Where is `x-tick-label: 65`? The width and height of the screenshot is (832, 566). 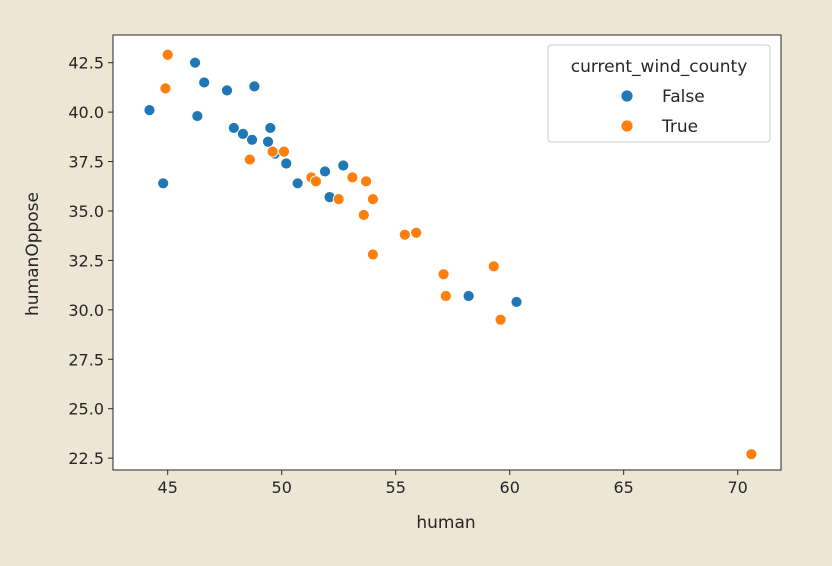 x-tick-label: 65 is located at coordinates (624, 487).